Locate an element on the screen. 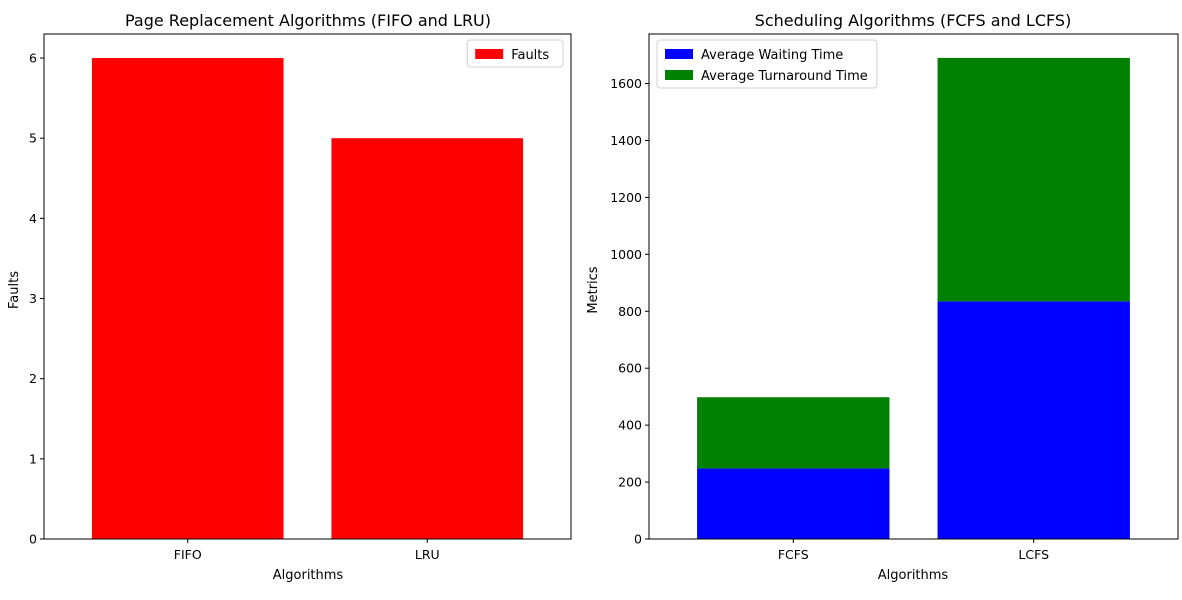 Image resolution: width=1182 pixels, height=600 pixels. y-tick-label: 1200 is located at coordinates (626, 197).